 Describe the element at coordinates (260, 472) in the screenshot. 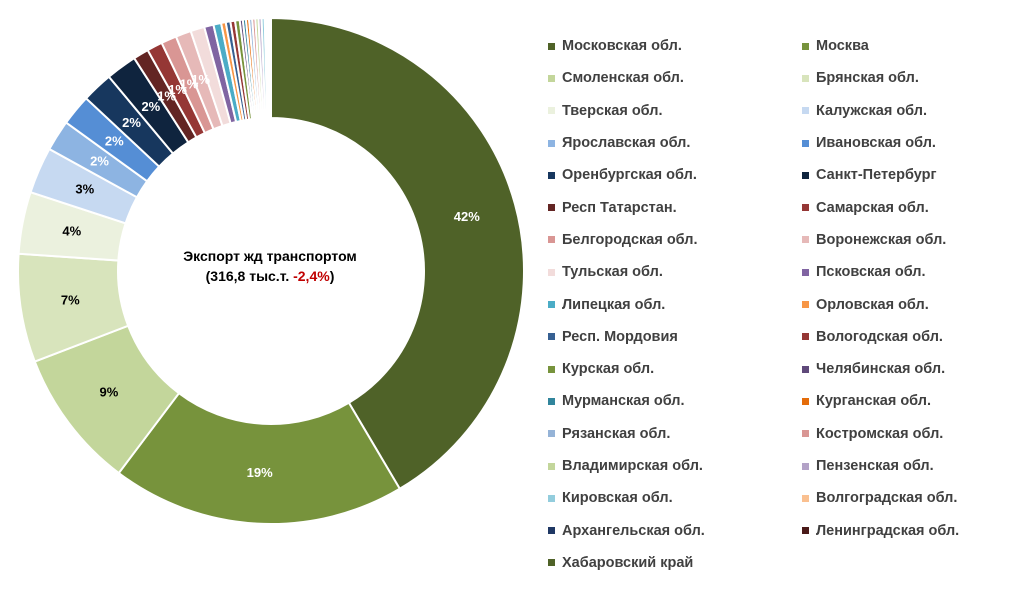

I see `slice-data-label: 19%` at that location.